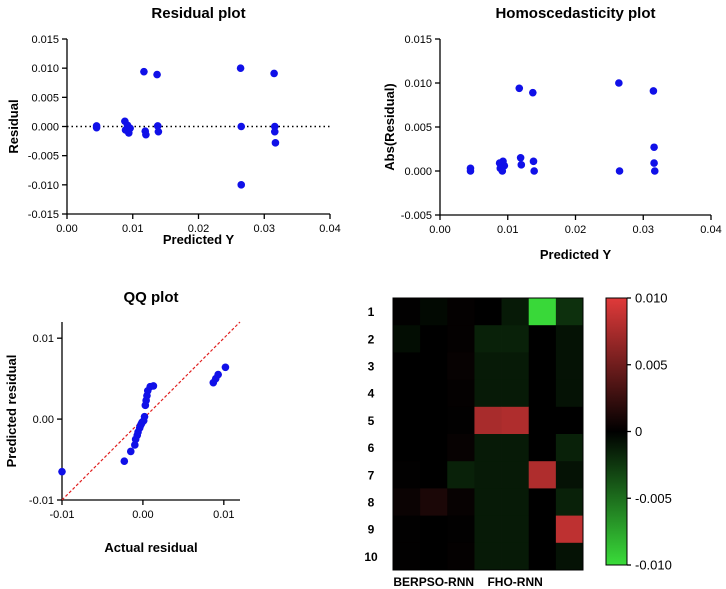 Image resolution: width=726 pixels, height=589 pixels. Describe the element at coordinates (151, 297) in the screenshot. I see `qq-title: QQ plot` at that location.